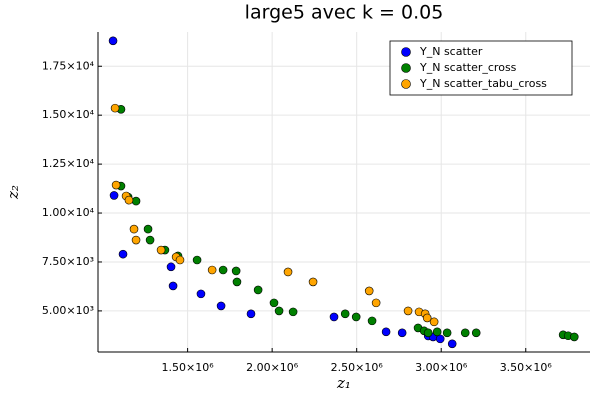 This screenshot has height=400, width=600. What do you see at coordinates (68, 261) in the screenshot?
I see `y-tick-label: 7.50×10³` at bounding box center [68, 261].